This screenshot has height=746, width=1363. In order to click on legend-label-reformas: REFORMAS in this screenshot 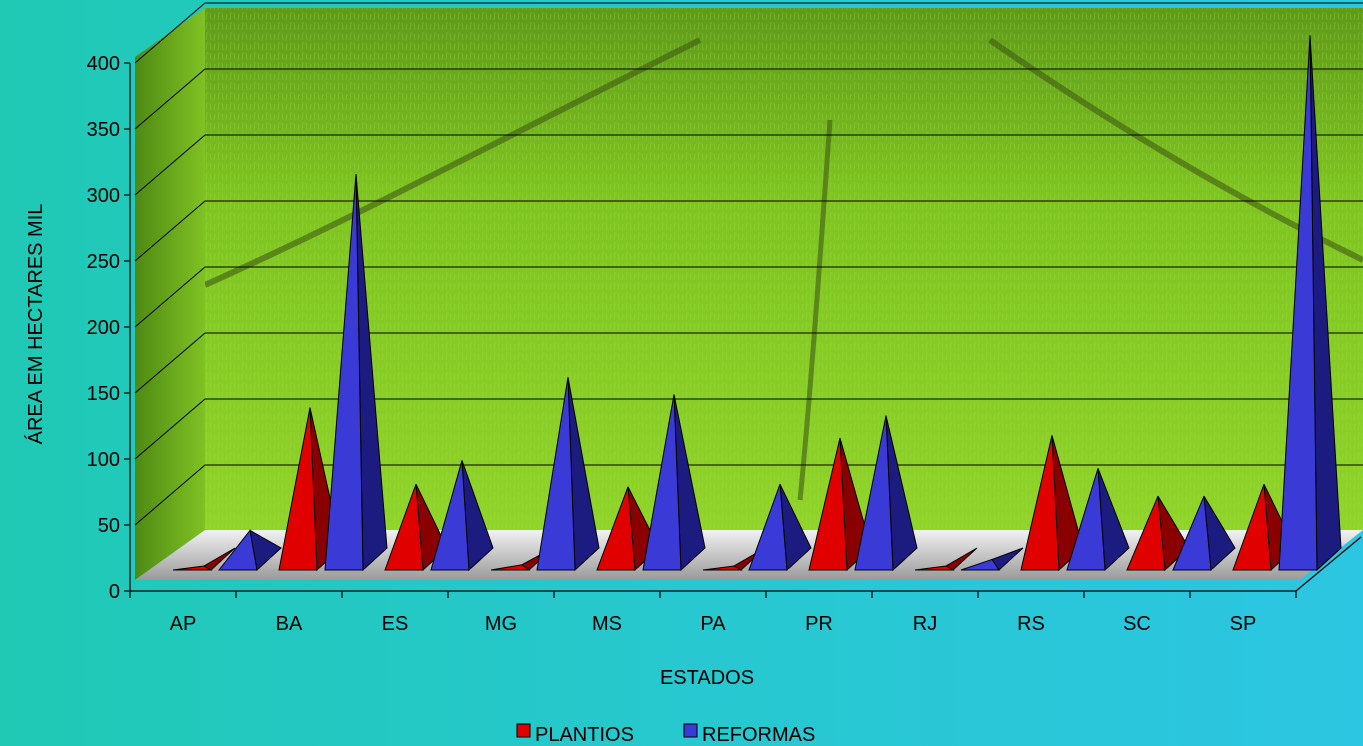, I will do `click(758, 735)`.